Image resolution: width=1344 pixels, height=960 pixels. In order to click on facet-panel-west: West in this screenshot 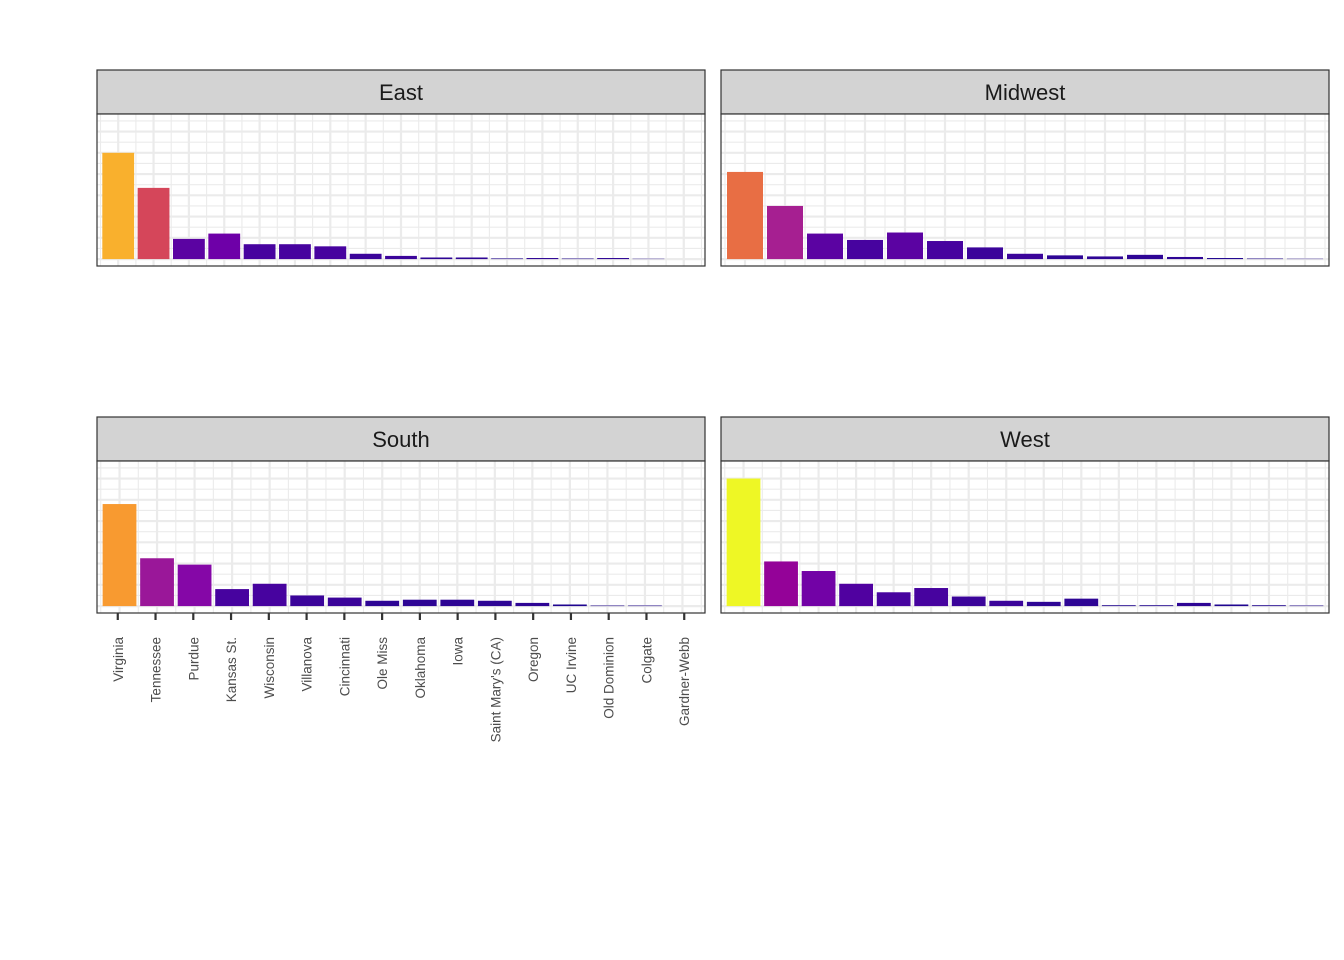, I will do `click(1025, 515)`.